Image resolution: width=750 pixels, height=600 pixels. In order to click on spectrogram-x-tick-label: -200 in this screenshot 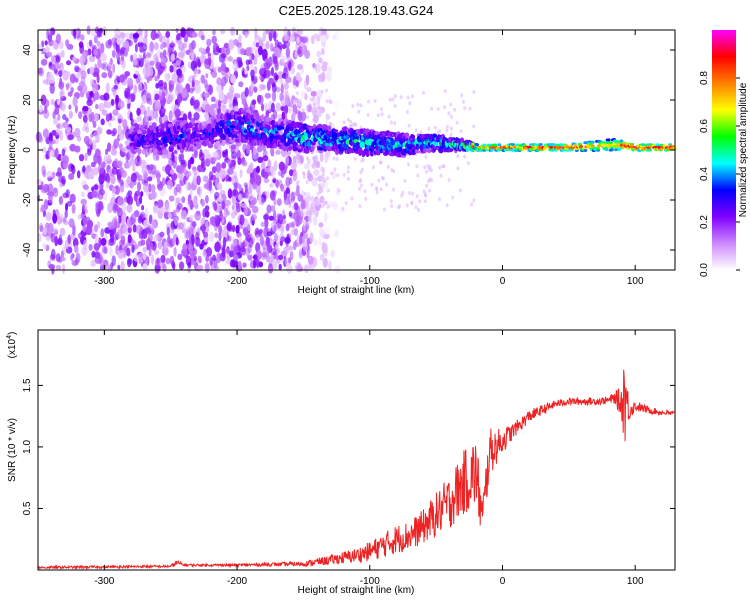, I will do `click(237, 281)`.